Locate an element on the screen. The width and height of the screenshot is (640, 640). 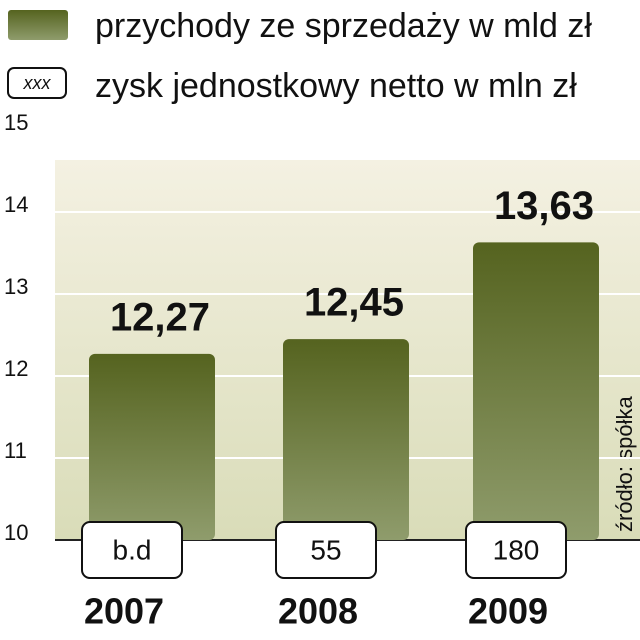
value-label: 12,27 is located at coordinates (160, 317).